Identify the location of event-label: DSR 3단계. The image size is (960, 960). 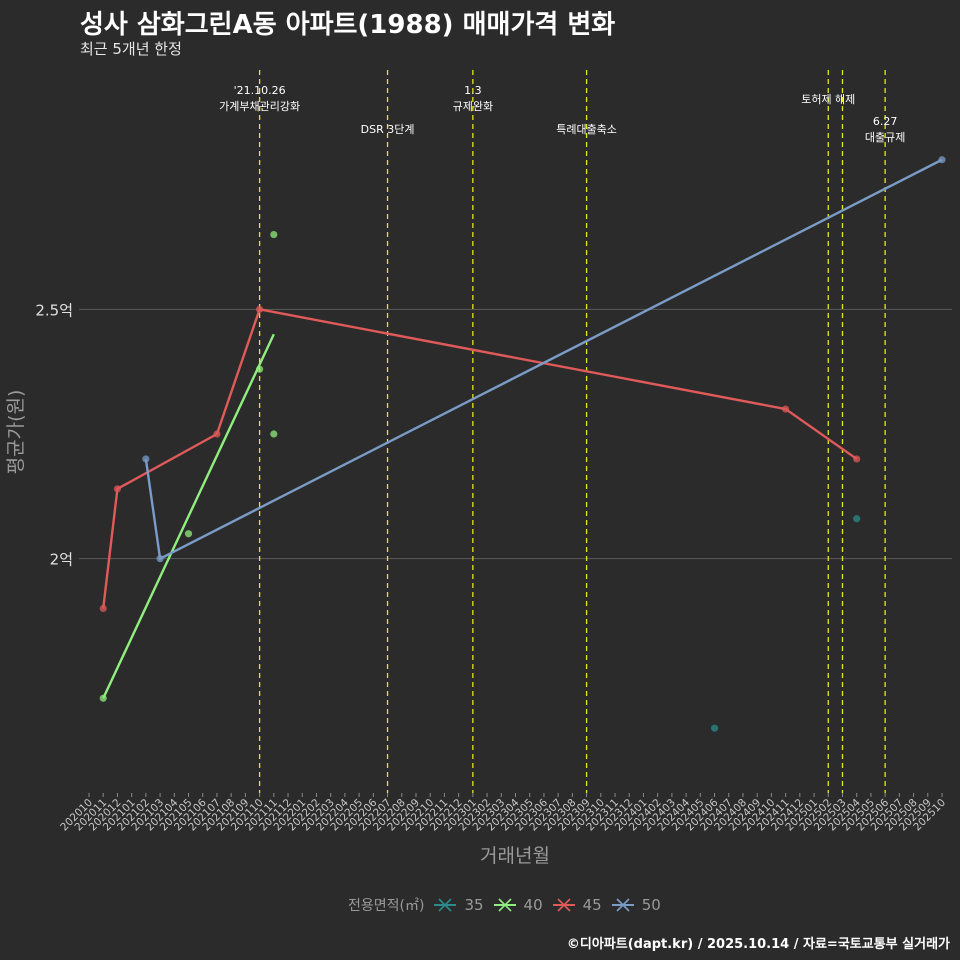
(388, 129).